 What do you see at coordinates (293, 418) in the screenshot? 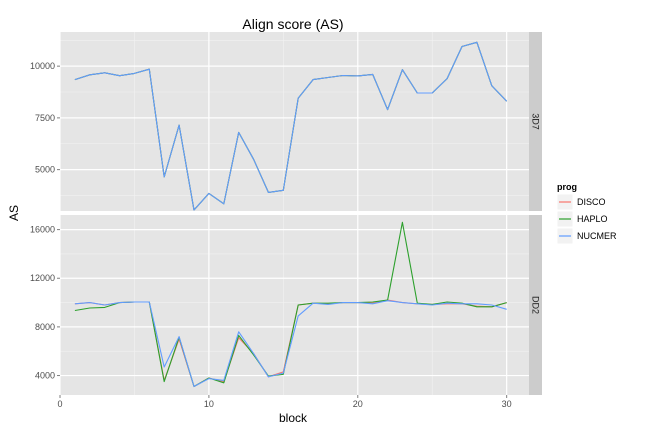
I see `x-axis-label: block` at bounding box center [293, 418].